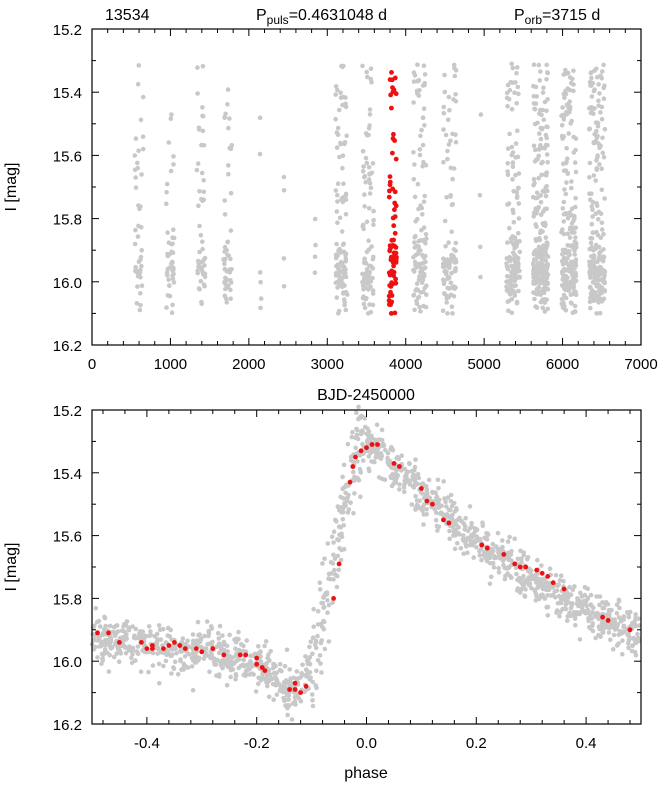 The height and width of the screenshot is (786, 670). Describe the element at coordinates (92, 364) in the screenshot. I see `top-x-tick-label: 0` at that location.